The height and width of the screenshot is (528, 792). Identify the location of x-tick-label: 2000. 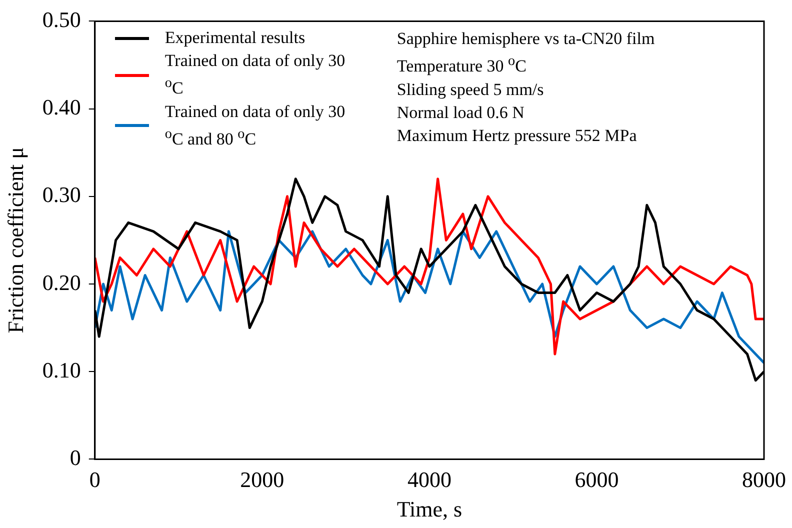
(262, 479).